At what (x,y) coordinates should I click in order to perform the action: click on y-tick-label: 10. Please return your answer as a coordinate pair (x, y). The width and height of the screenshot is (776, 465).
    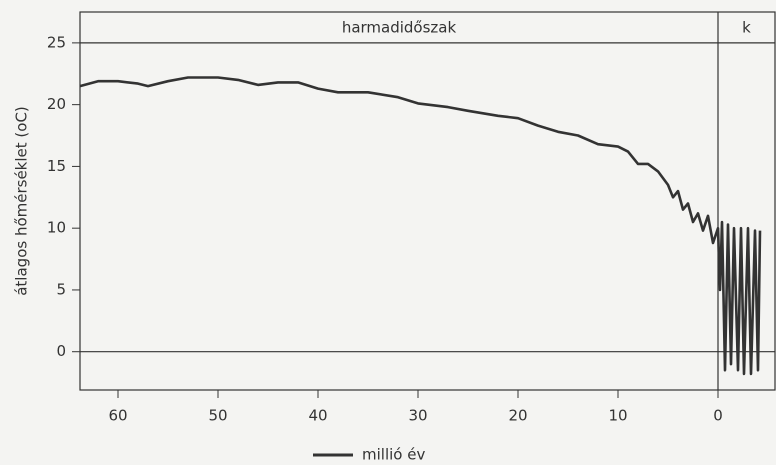
    Looking at the image, I should click on (56, 228).